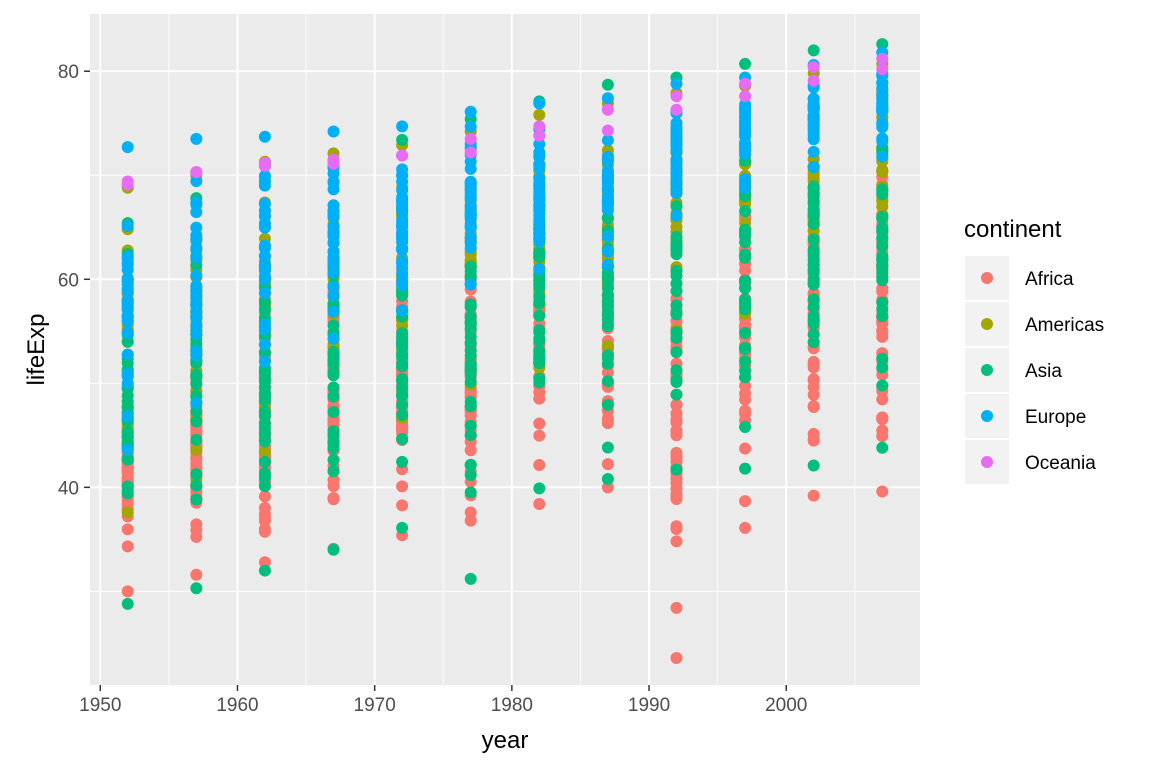 The height and width of the screenshot is (768, 1152). I want to click on x-tick-label: 1960, so click(237, 705).